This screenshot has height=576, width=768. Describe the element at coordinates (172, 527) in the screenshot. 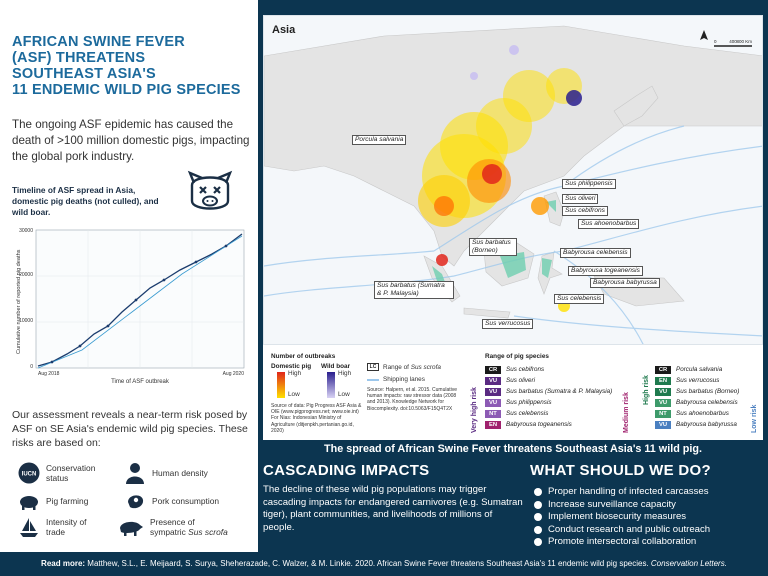

I see `factor-sympatric-prefix: Presence of sympatric` at that location.